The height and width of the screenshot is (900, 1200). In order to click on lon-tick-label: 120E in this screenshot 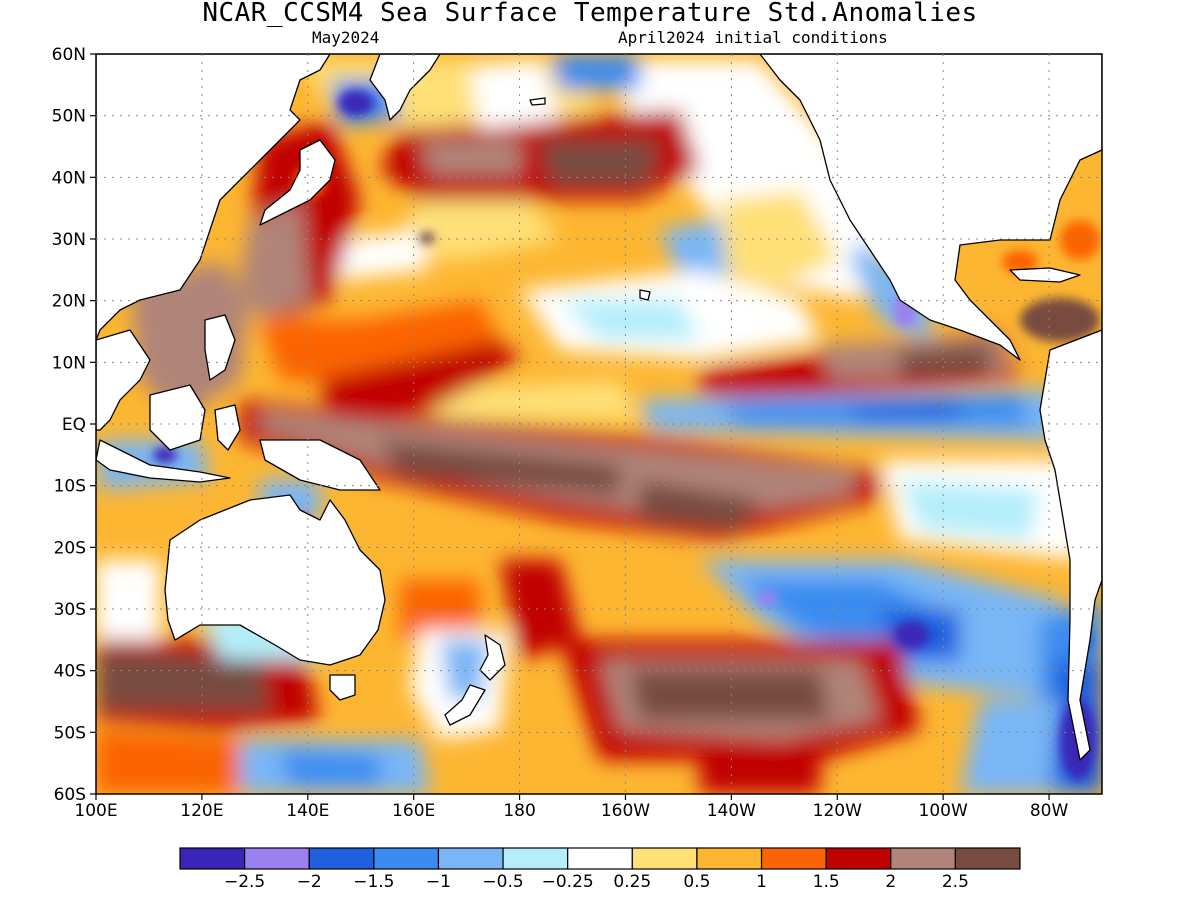, I will do `click(201, 811)`.